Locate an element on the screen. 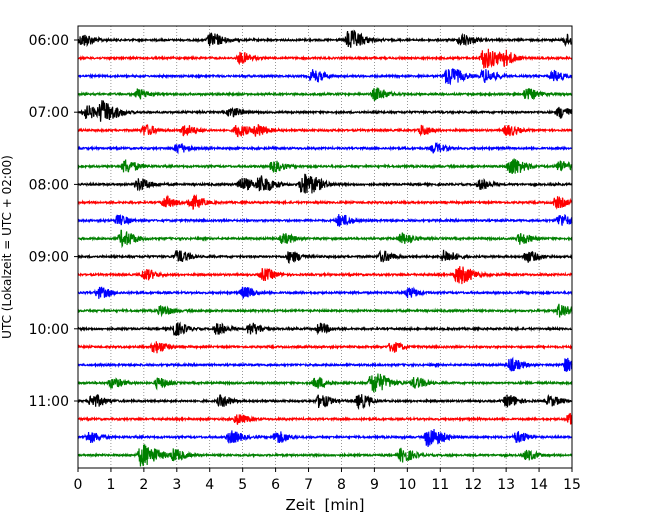  x-tick-label: 6 is located at coordinates (275, 485).